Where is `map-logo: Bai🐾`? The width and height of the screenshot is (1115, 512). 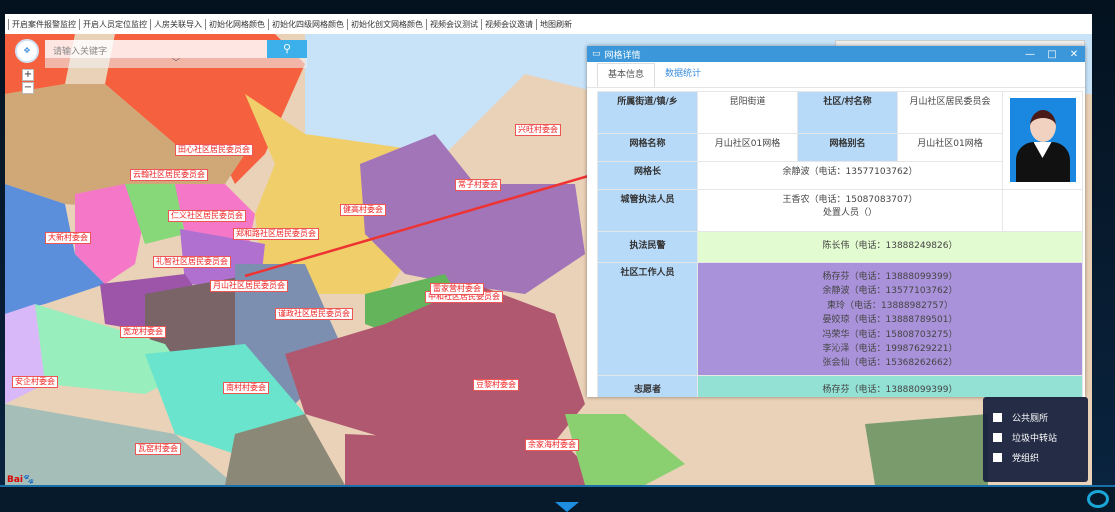 map-logo: Bai🐾 is located at coordinates (21, 480).